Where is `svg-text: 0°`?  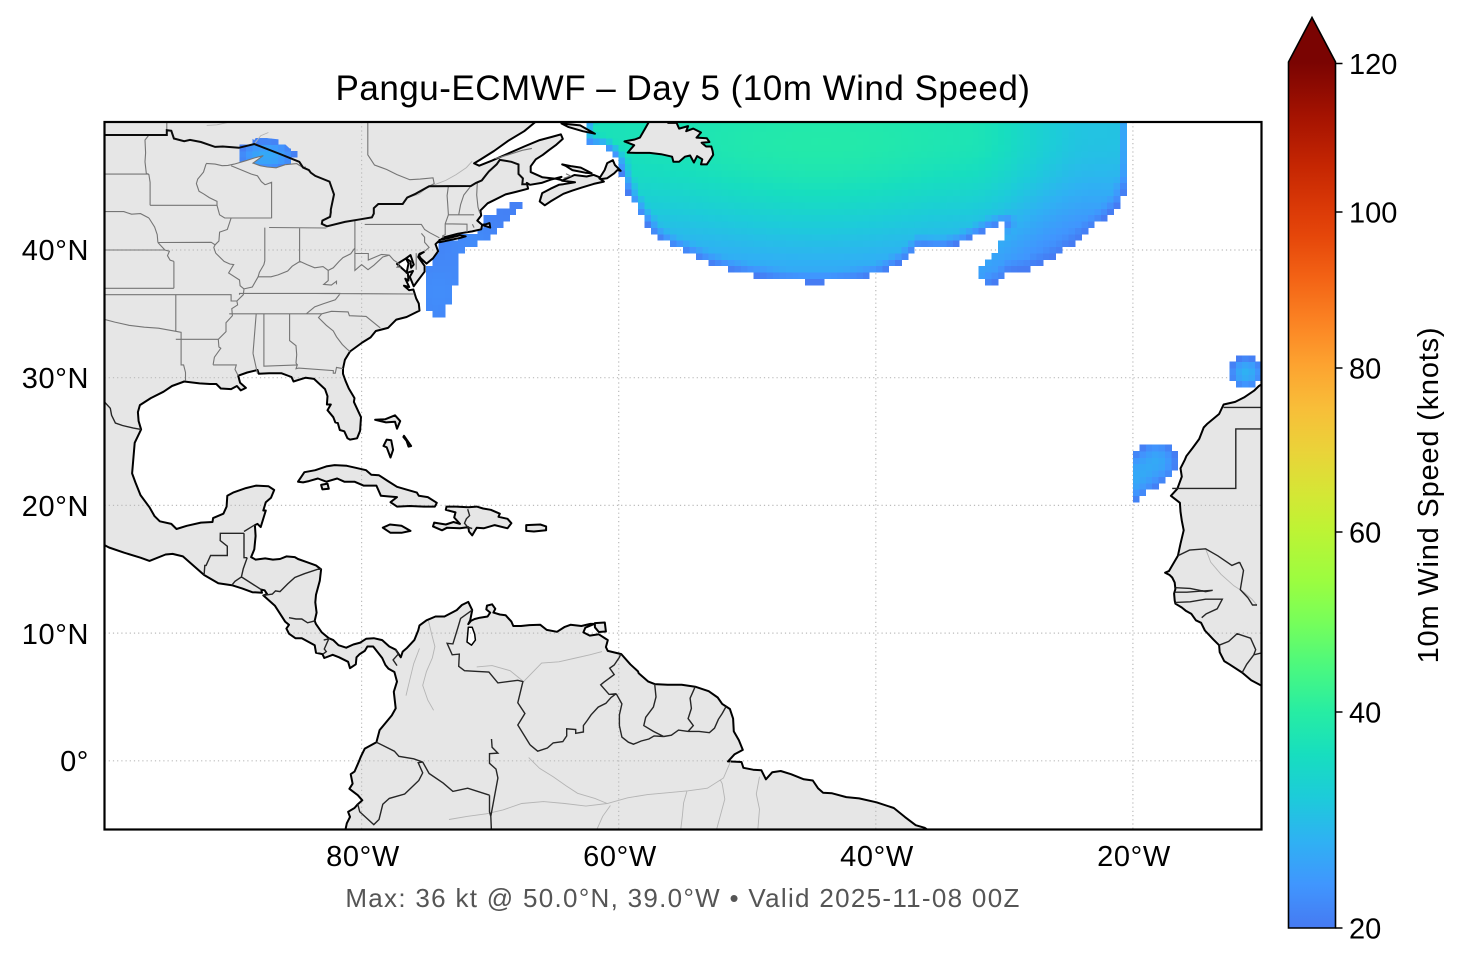
svg-text: 0° is located at coordinates (74, 762).